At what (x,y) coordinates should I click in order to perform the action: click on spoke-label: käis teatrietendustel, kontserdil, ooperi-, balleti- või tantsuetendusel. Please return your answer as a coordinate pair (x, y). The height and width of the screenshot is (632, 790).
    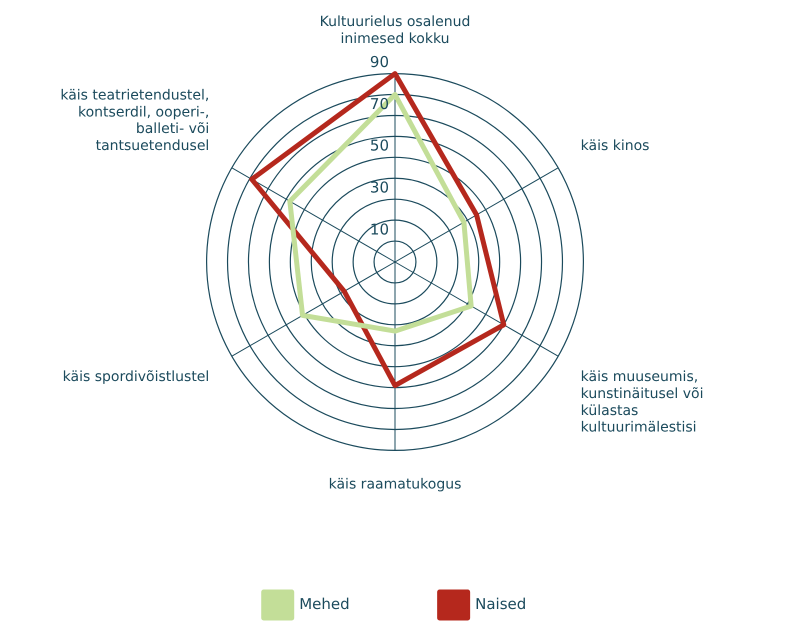
    Looking at the image, I should click on (135, 121).